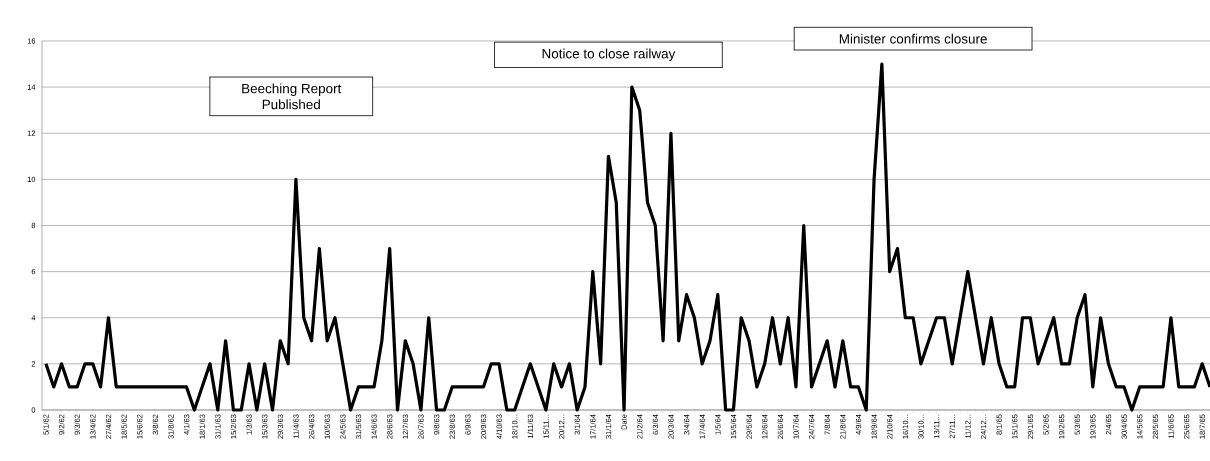  I want to click on annotation: Beeching Report Published, so click(292, 96).